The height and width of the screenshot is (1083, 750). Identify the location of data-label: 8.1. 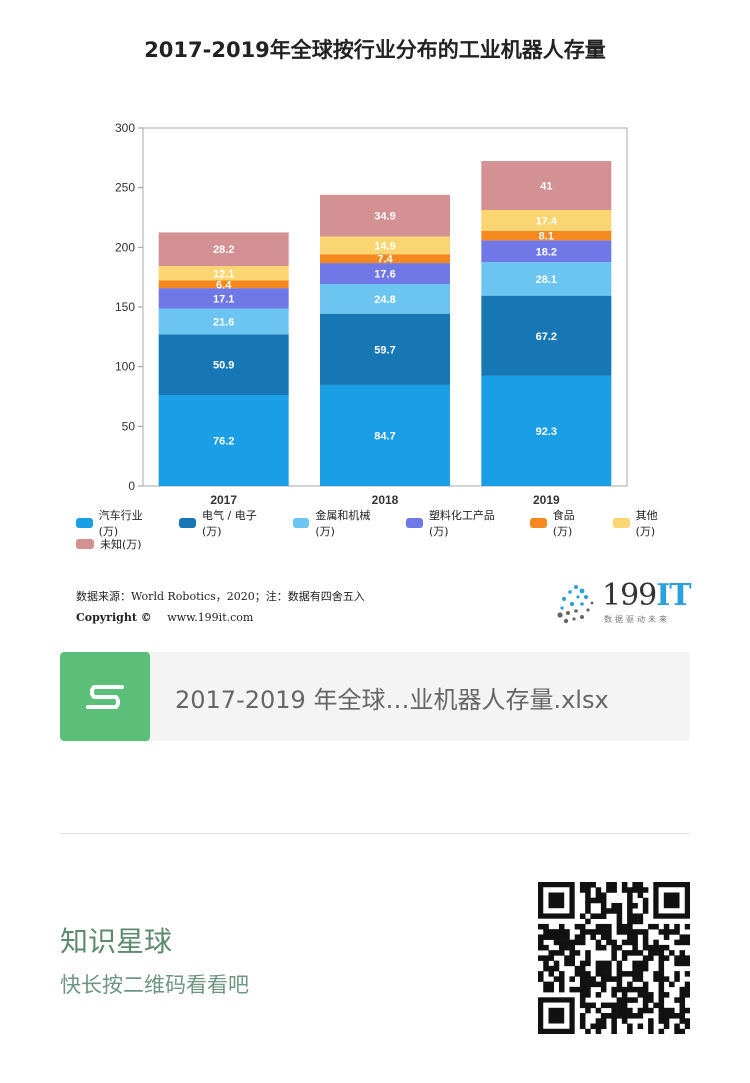
(546, 237).